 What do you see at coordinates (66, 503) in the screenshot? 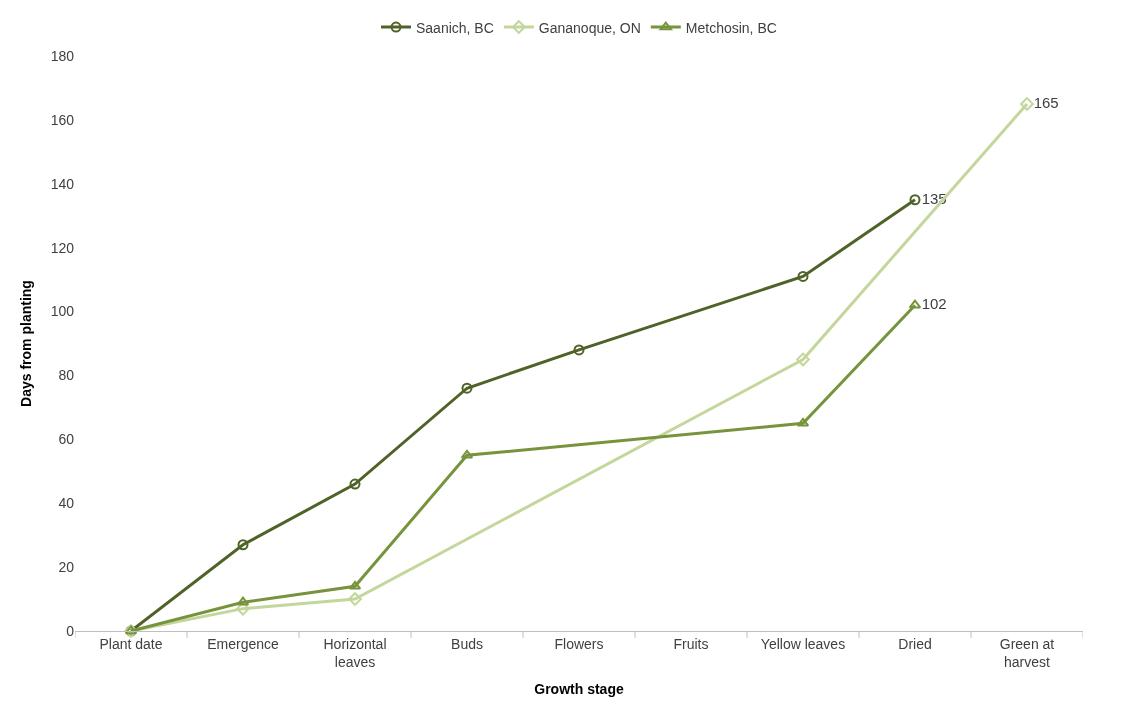
I see `y-tick-label: 40` at bounding box center [66, 503].